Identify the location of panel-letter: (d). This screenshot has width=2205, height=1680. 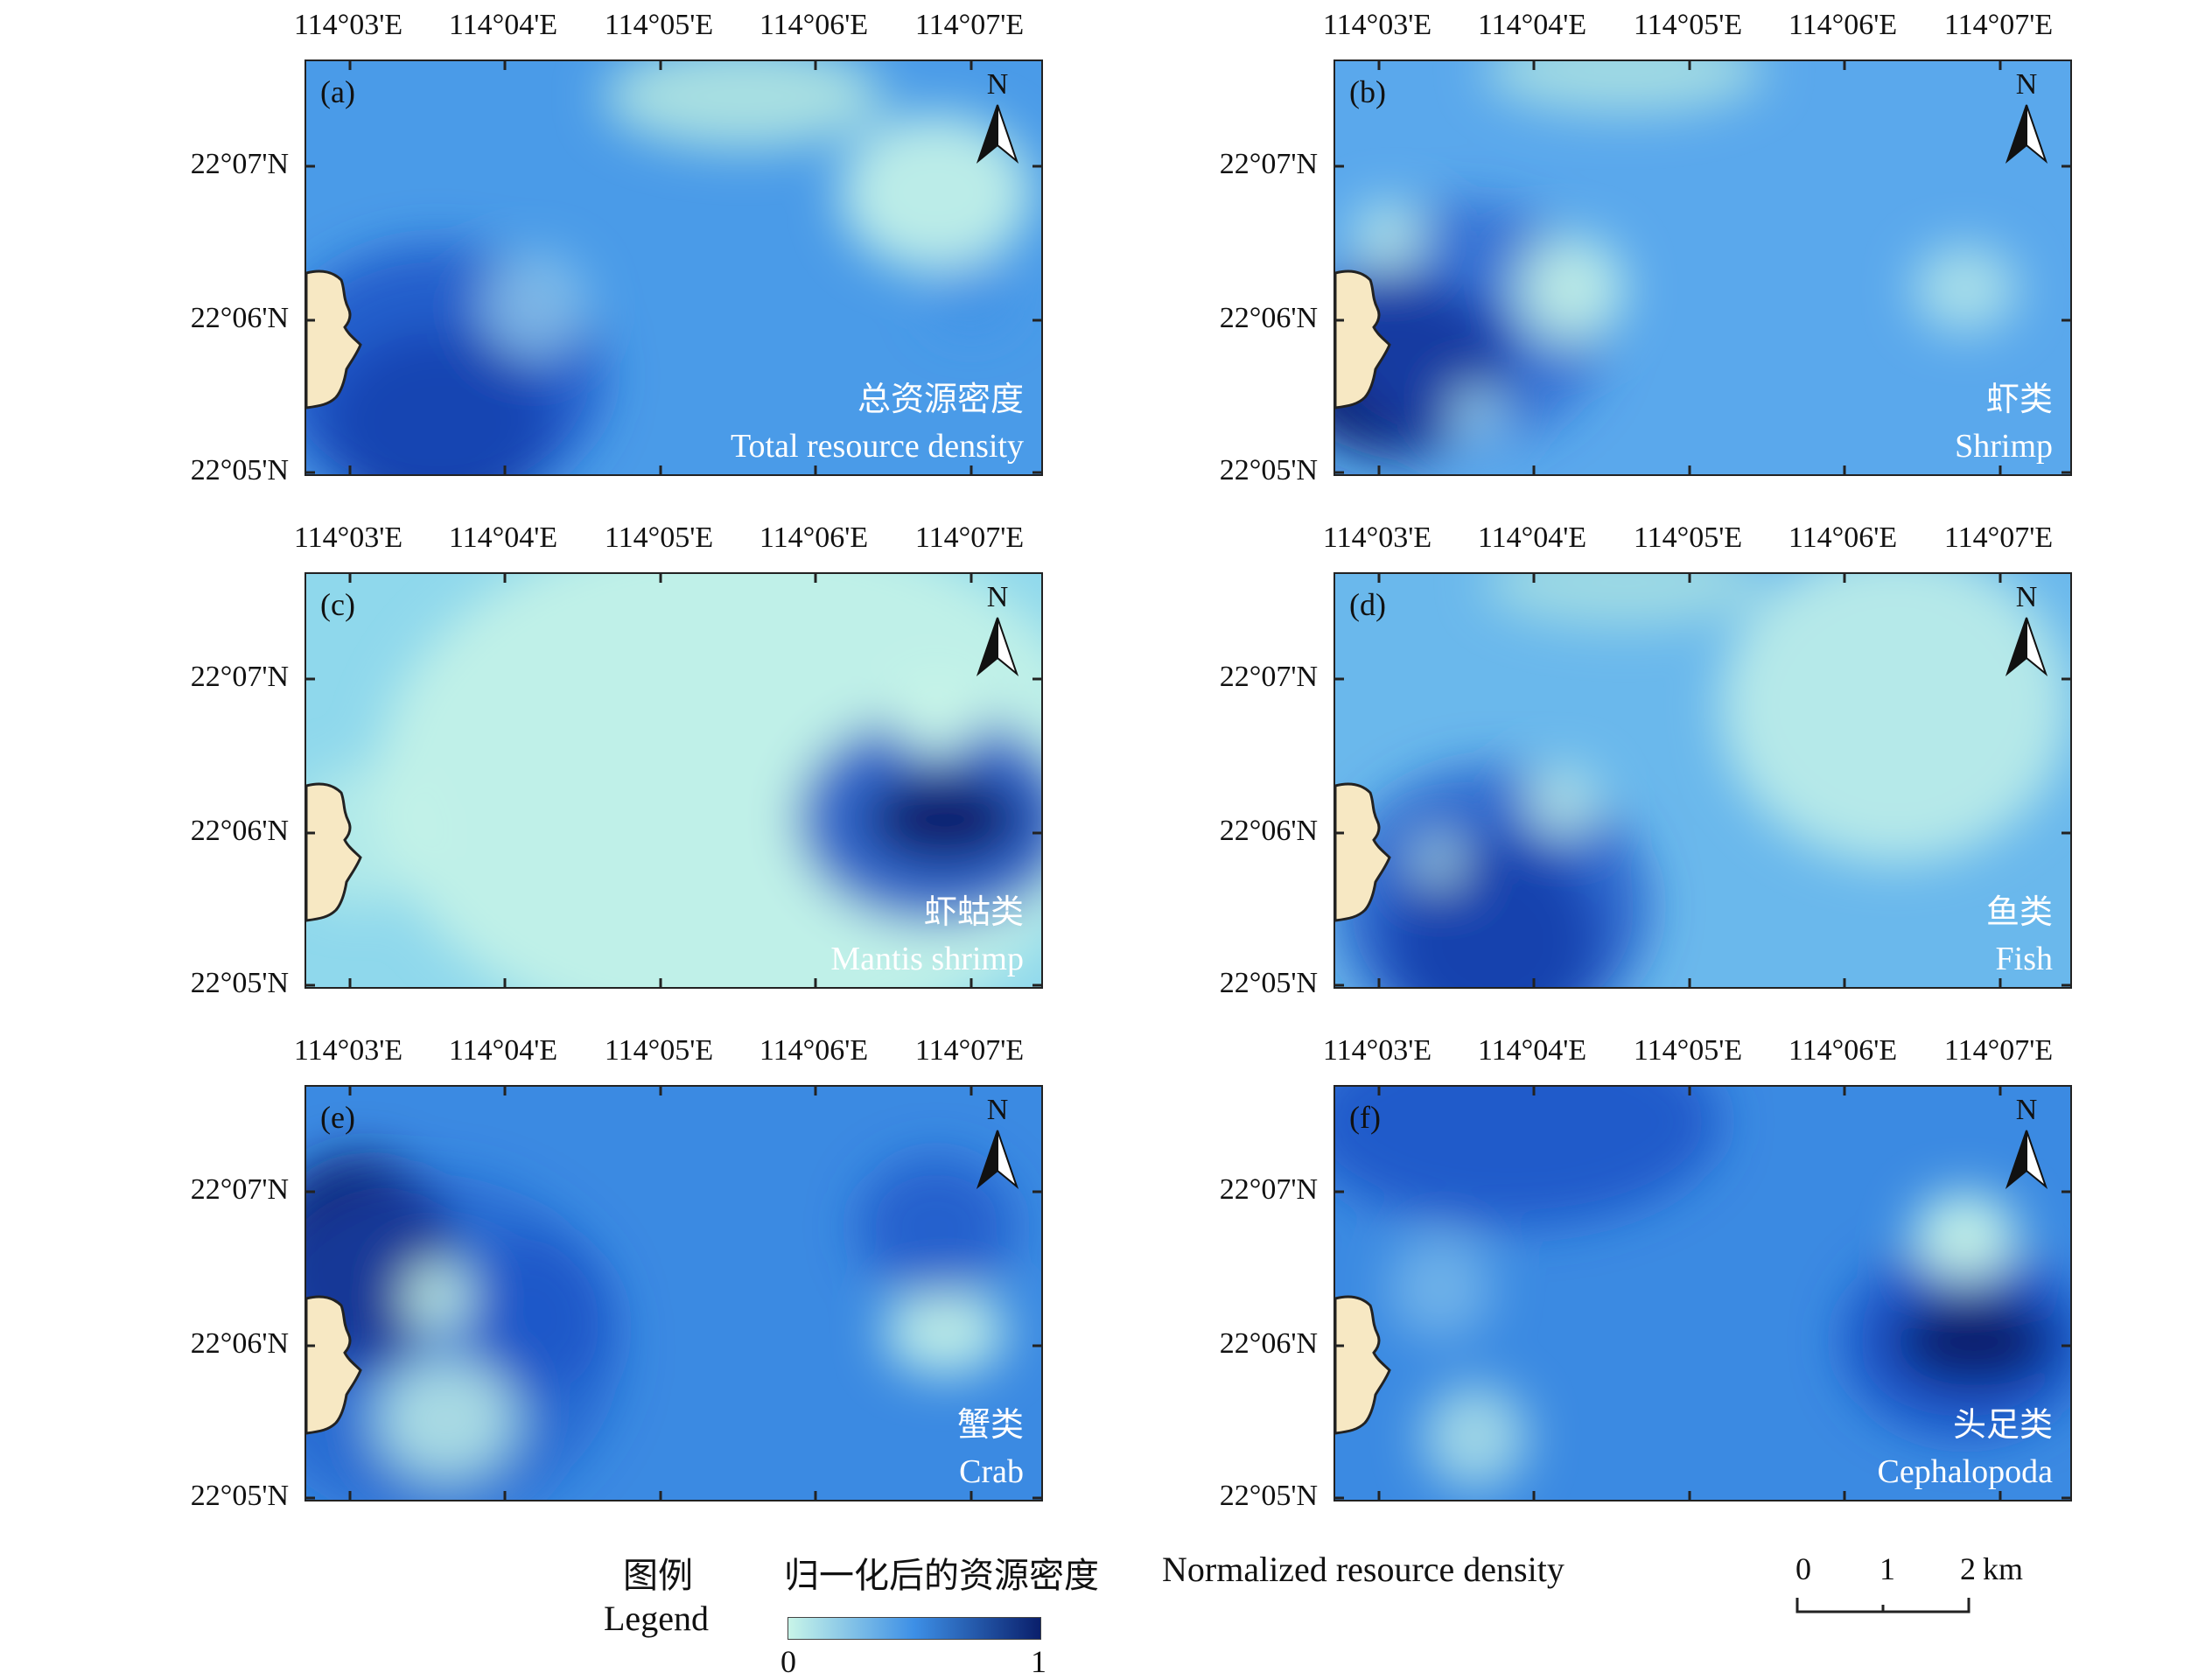
(1367, 604).